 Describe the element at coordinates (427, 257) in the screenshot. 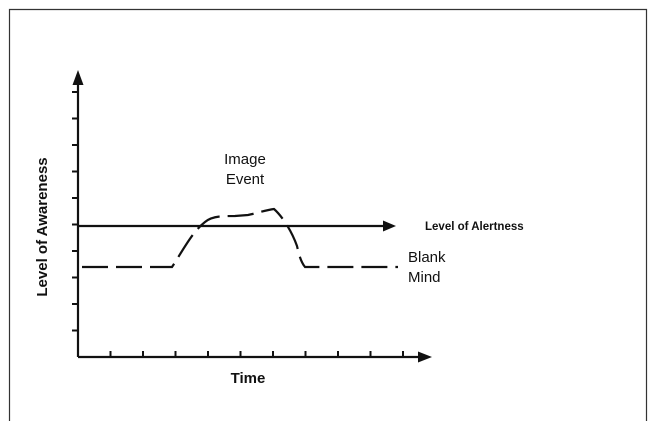

I see `blank-mind-label-line1: Blank` at that location.